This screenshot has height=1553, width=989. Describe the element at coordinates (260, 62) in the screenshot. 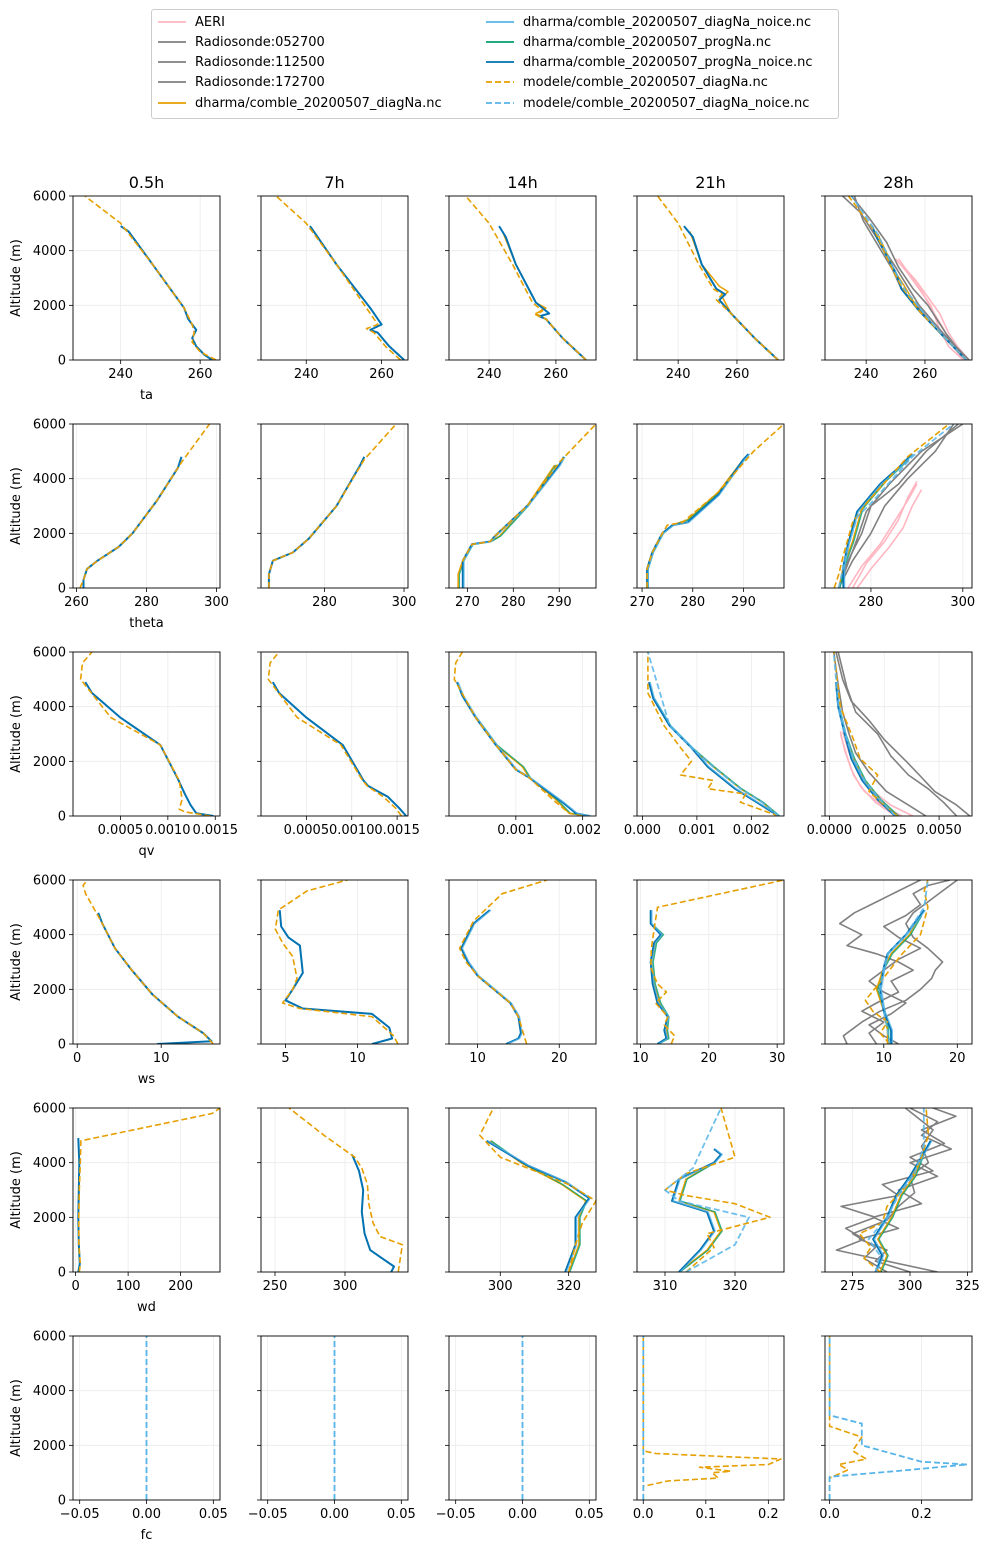

I see `legend-label: Radiosonde:112500` at that location.